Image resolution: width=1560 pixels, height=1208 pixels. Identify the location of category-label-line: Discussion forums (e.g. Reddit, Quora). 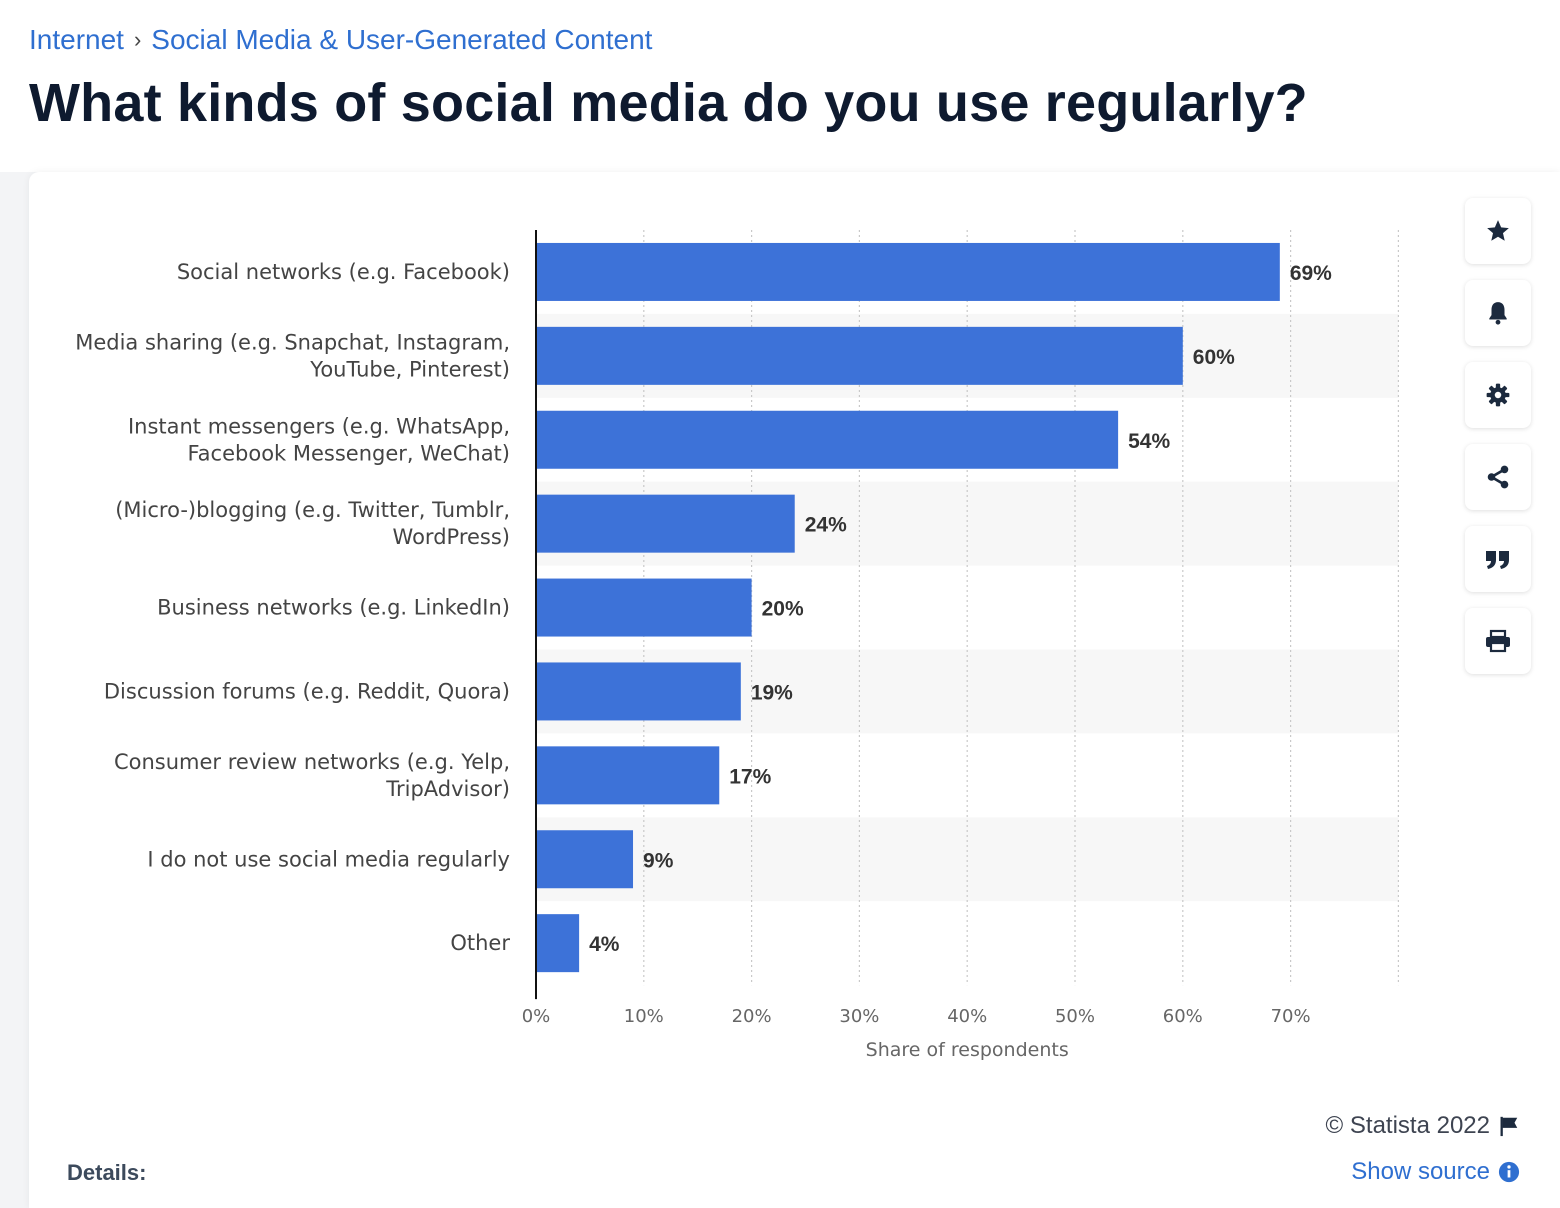
(307, 691).